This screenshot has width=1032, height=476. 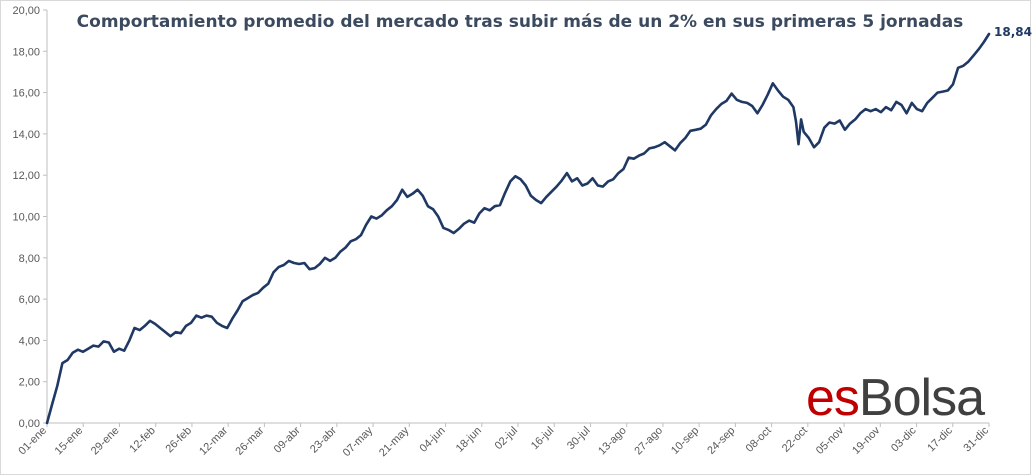 What do you see at coordinates (833, 398) in the screenshot?
I see `logo-es-text: es` at bounding box center [833, 398].